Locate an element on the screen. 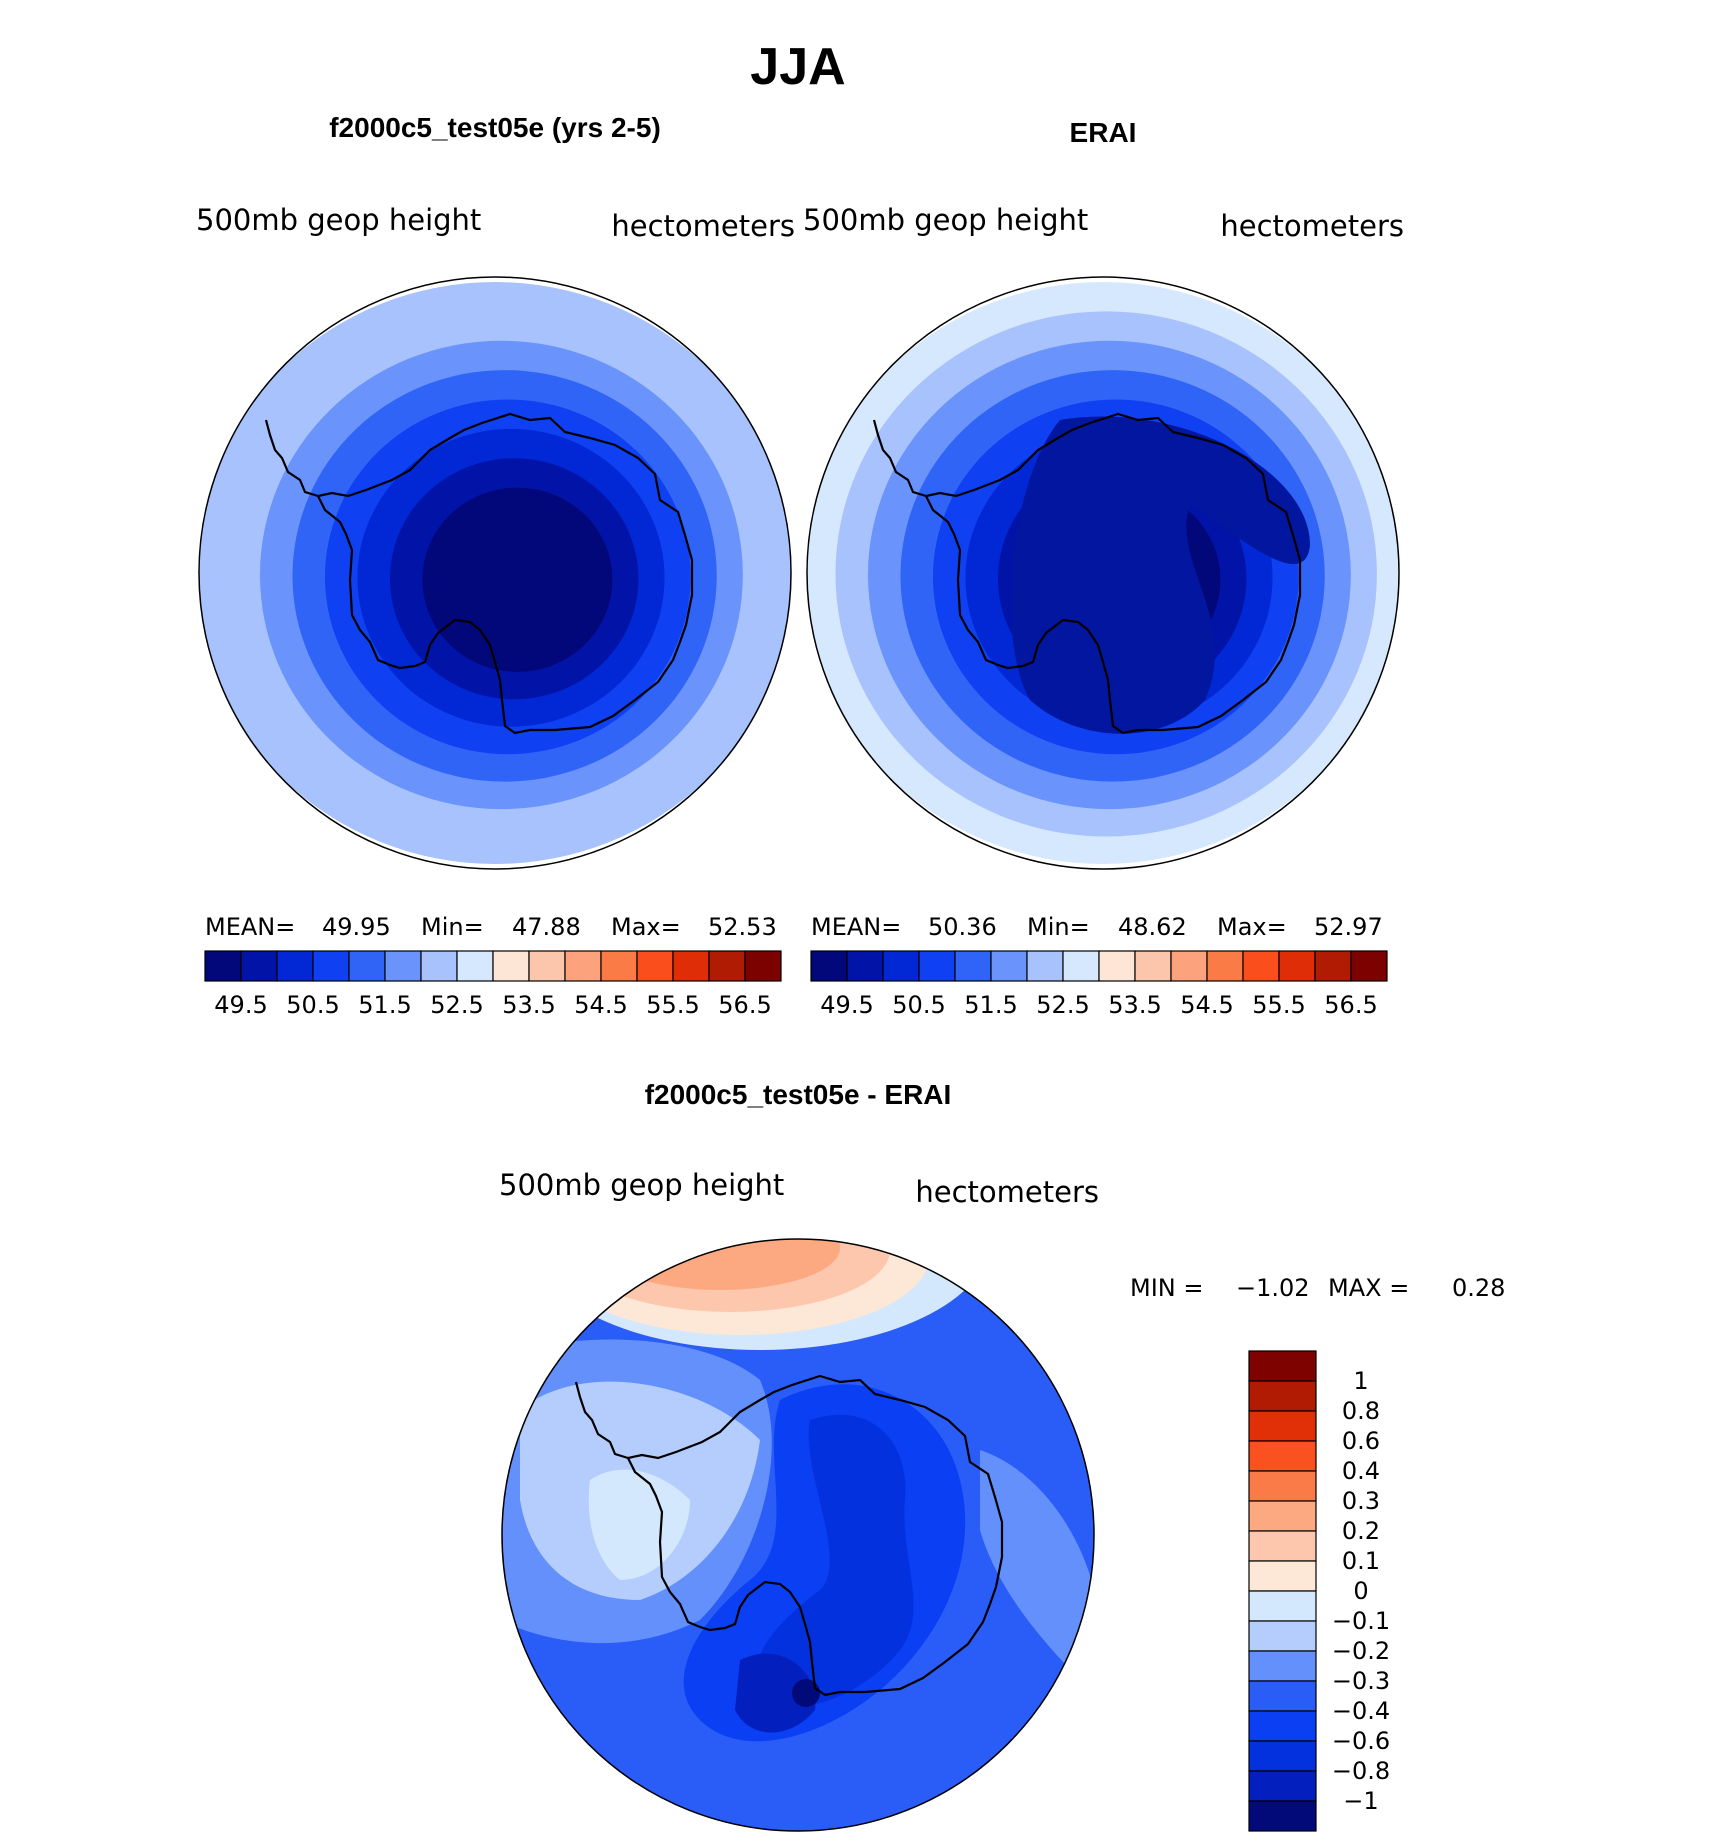 Image resolution: width=1710 pixels, height=1844 pixels. panel-model-min-label: Min= is located at coordinates (452, 927).